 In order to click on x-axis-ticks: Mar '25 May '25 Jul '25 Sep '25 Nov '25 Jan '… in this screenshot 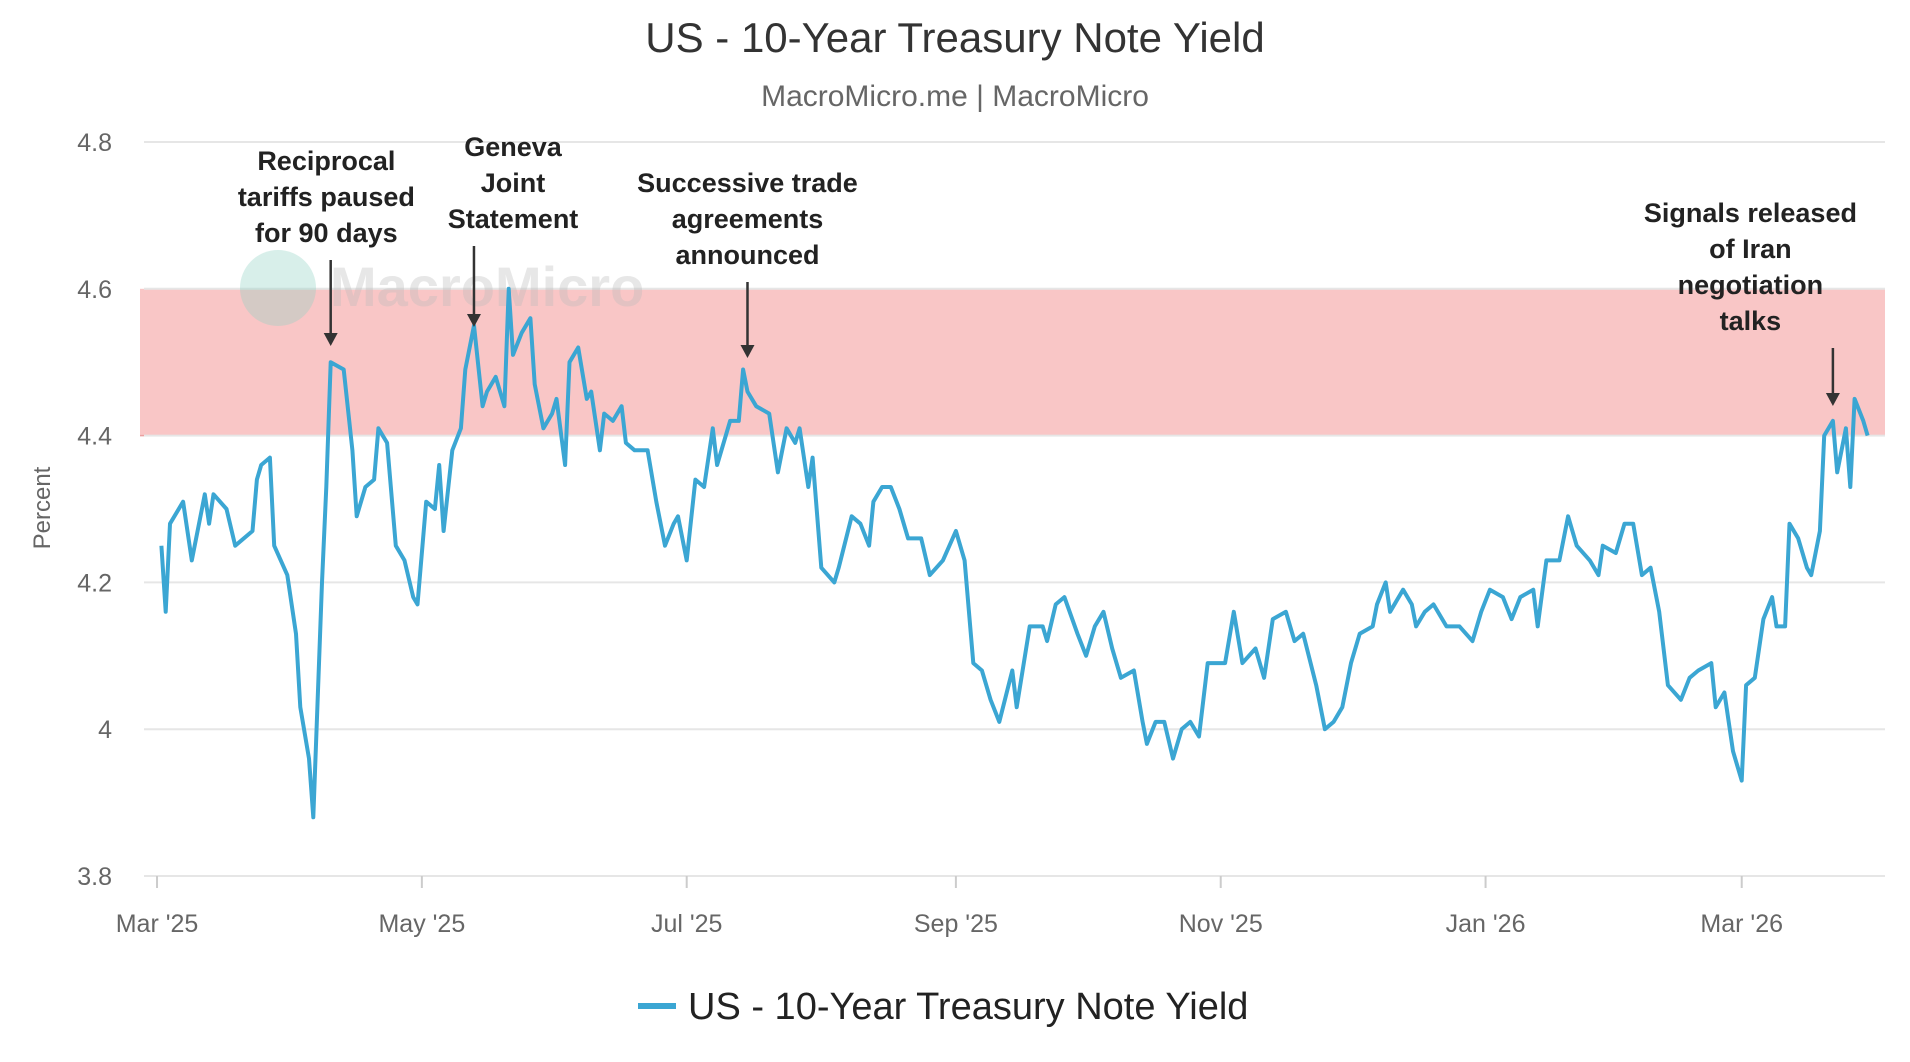, I will do `click(949, 907)`.